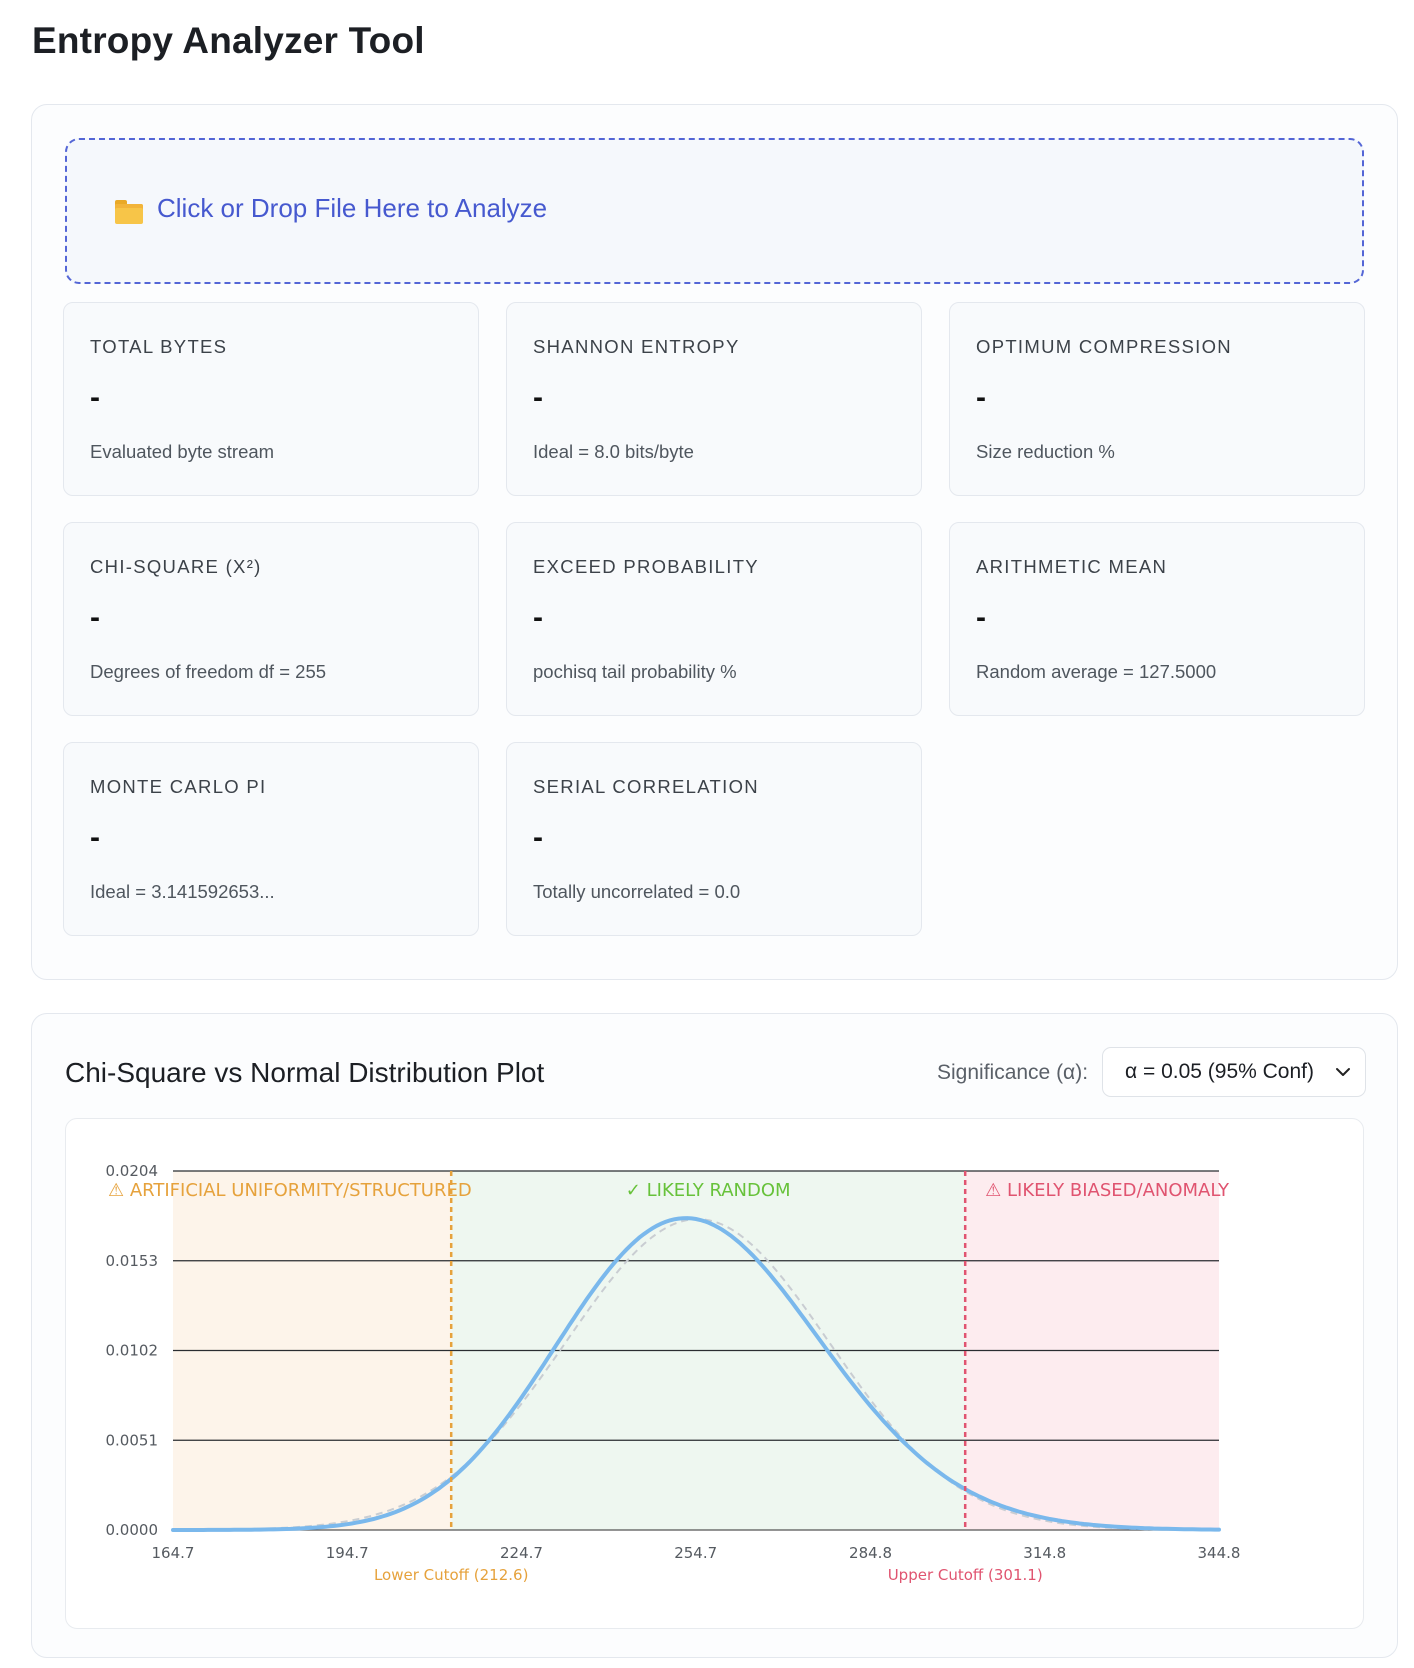  Describe the element at coordinates (1045, 451) in the screenshot. I see `stat-subtext: Size reduction %` at that location.